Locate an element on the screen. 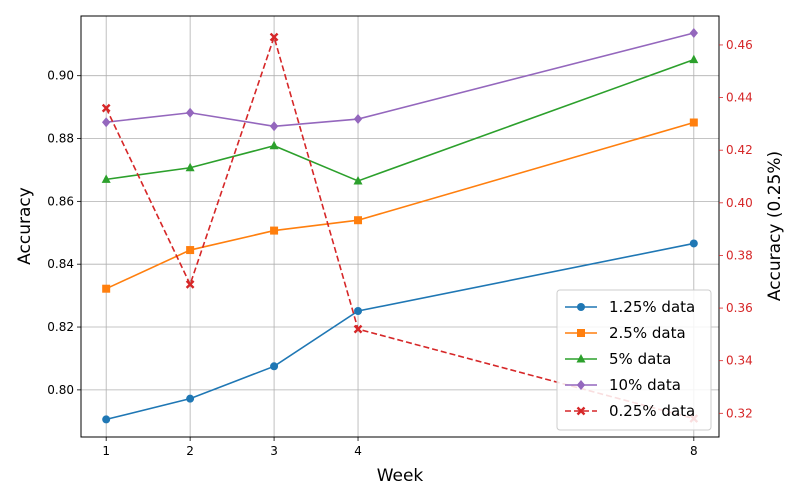 This screenshot has height=500, width=800. y-right-tick-label: 0.38 is located at coordinates (739, 255).